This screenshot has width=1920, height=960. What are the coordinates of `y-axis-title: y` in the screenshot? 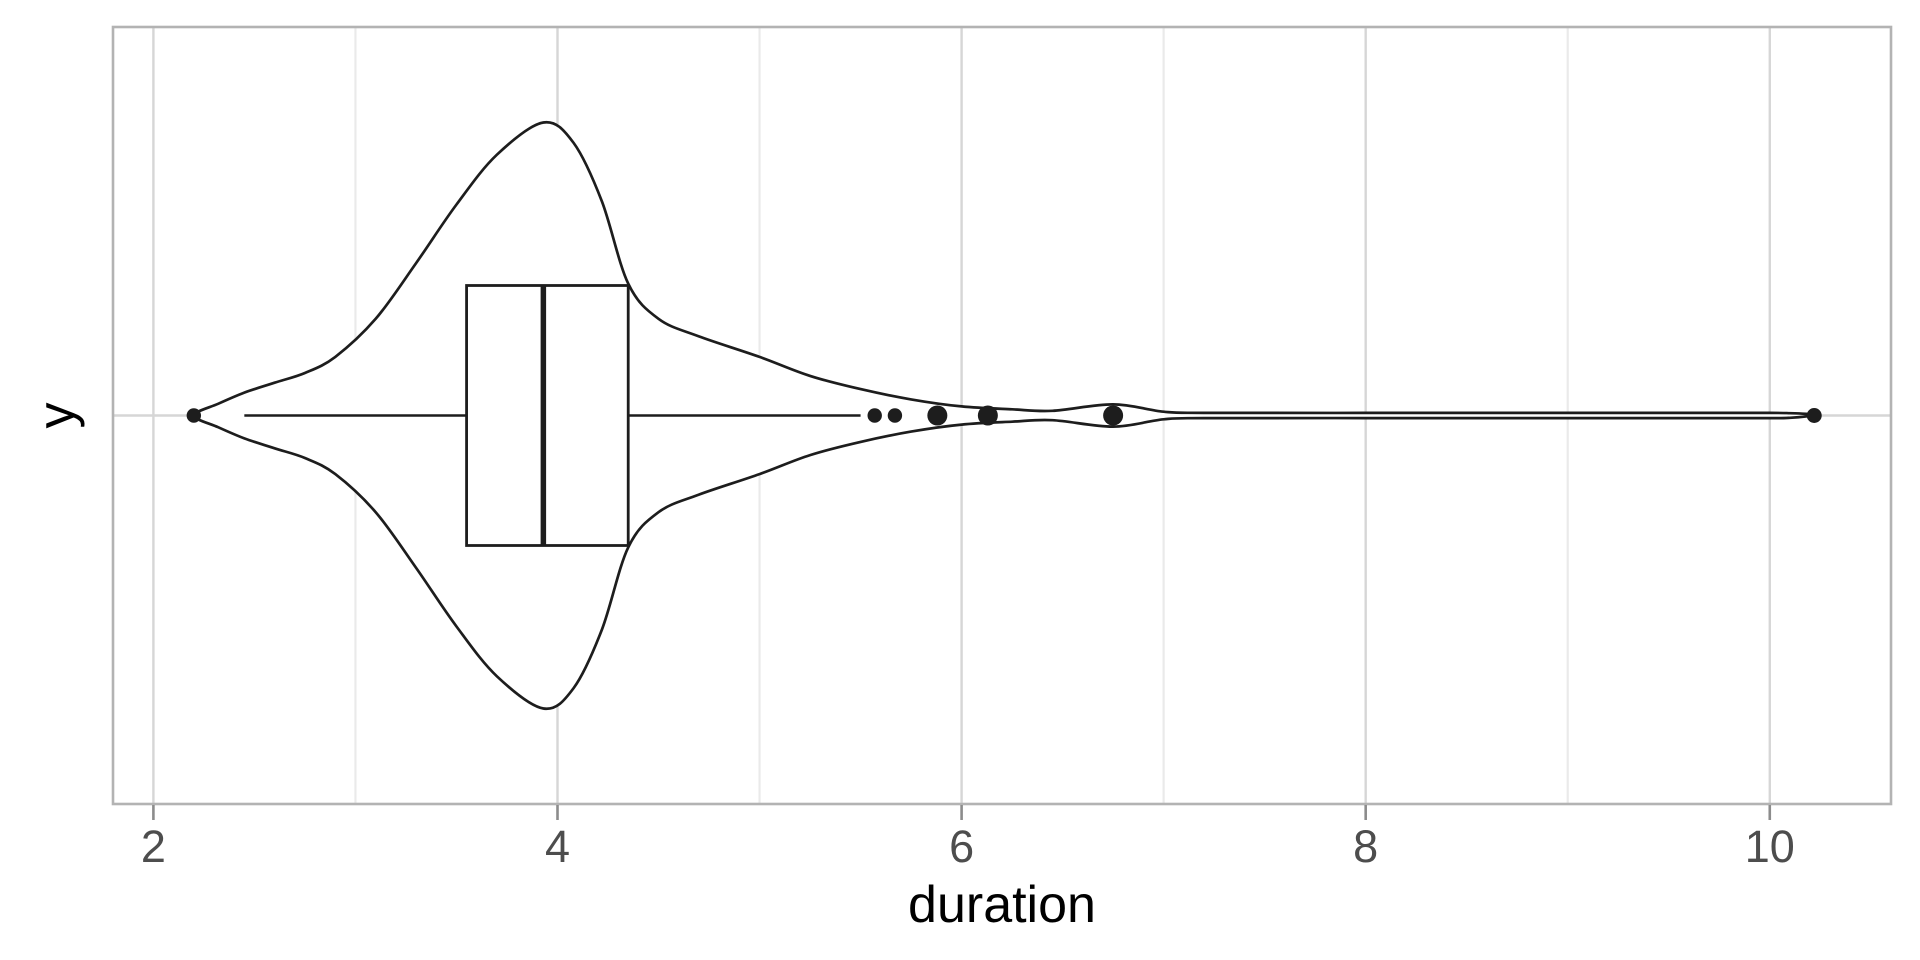 It's located at (57, 416).